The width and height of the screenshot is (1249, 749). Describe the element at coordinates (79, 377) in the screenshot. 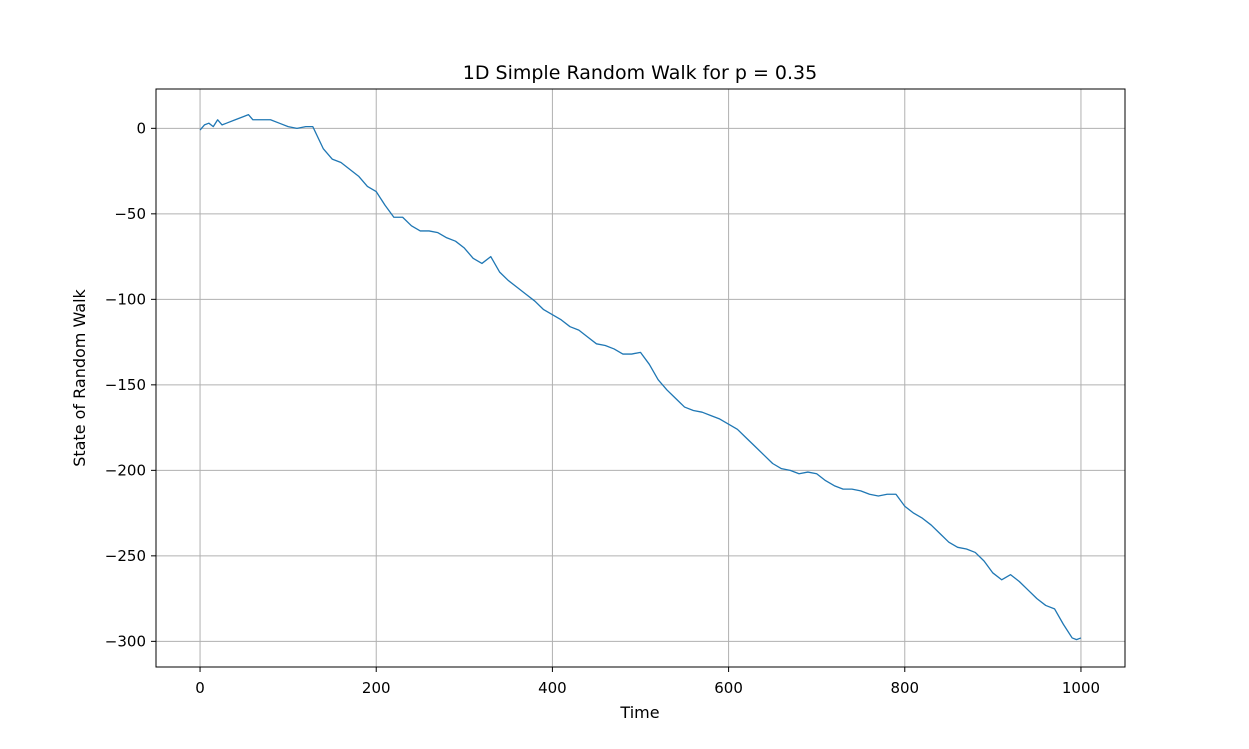

I see `y-axis-label: State of Random Walk` at that location.